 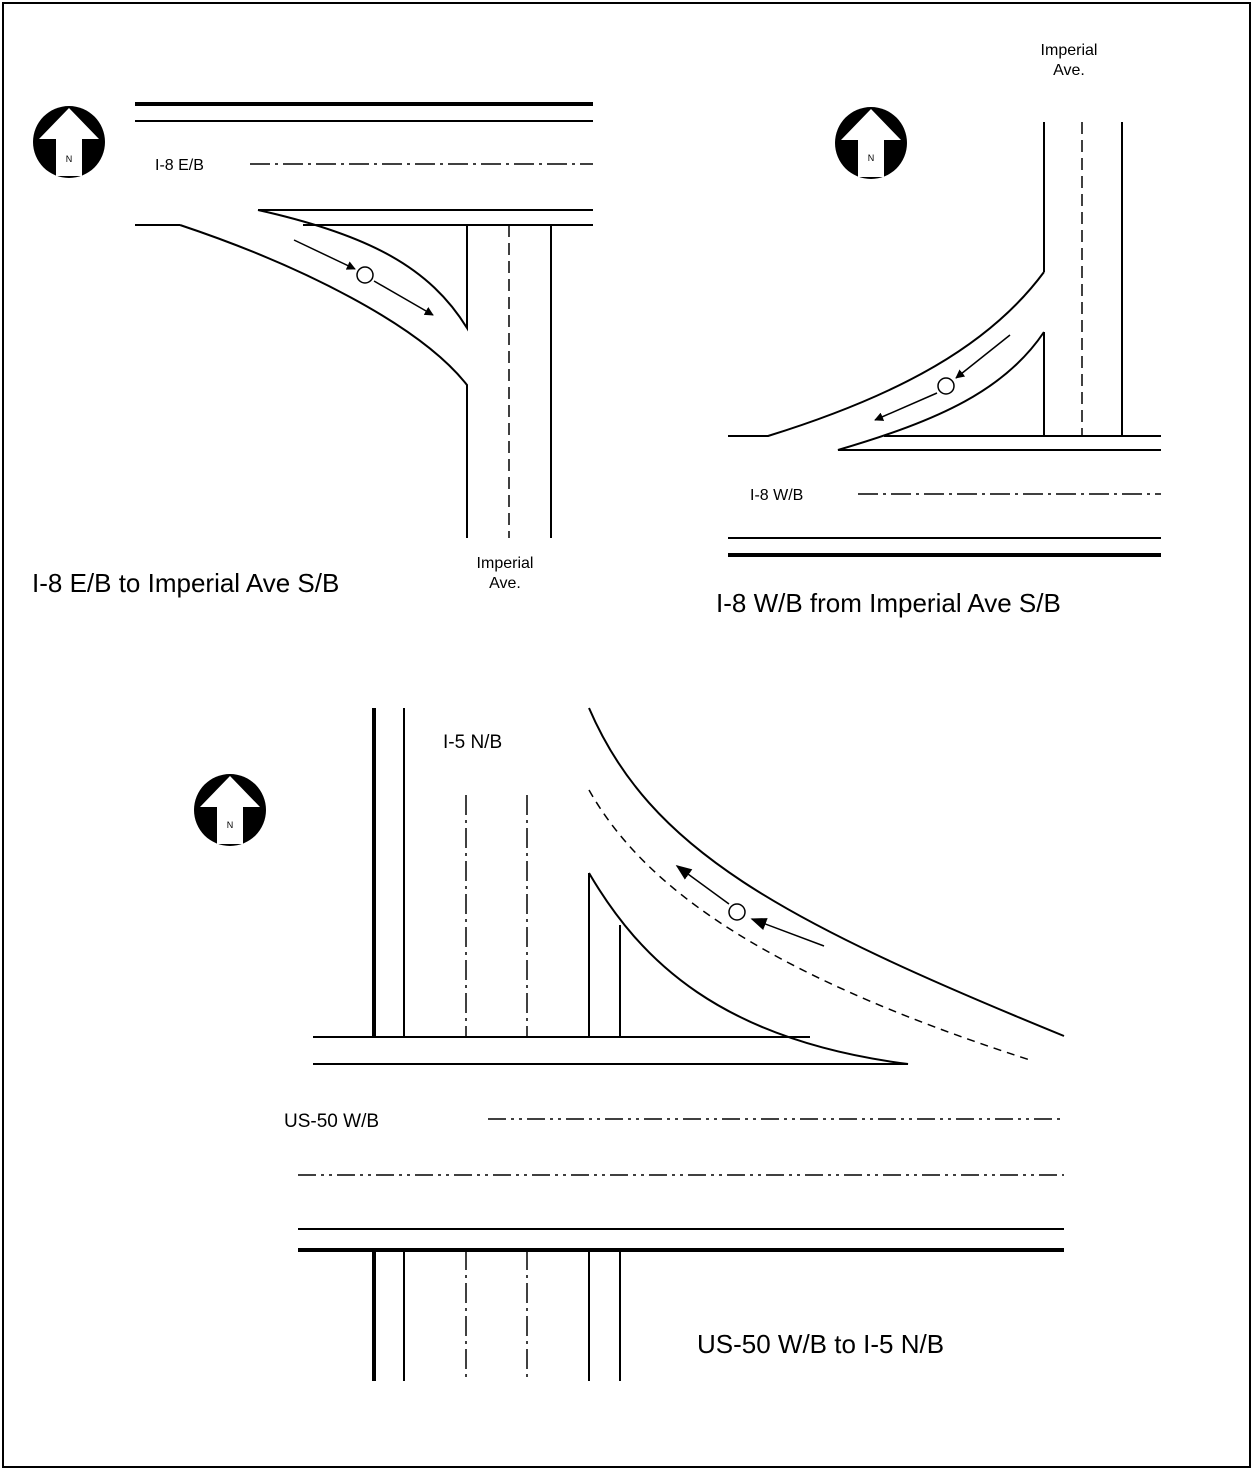 I want to click on connector-outer, so click(x=826, y=872).